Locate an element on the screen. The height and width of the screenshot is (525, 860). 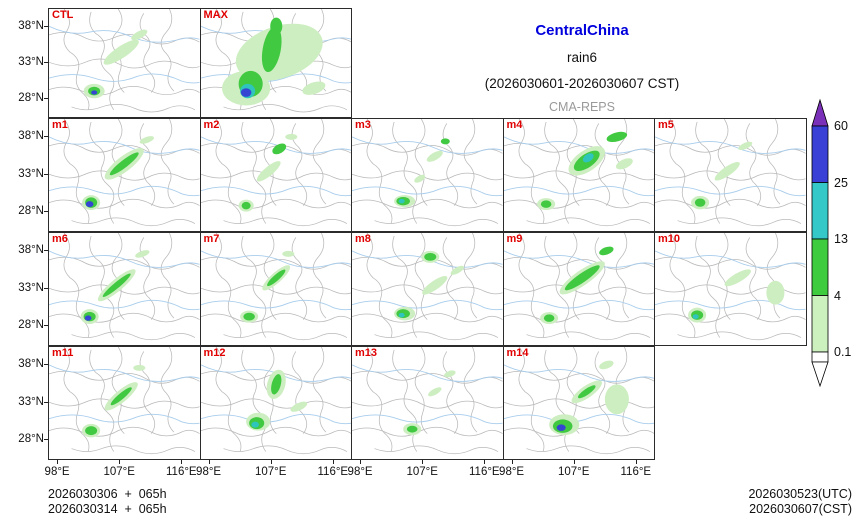
panel-label: m14 is located at coordinates (517, 353).